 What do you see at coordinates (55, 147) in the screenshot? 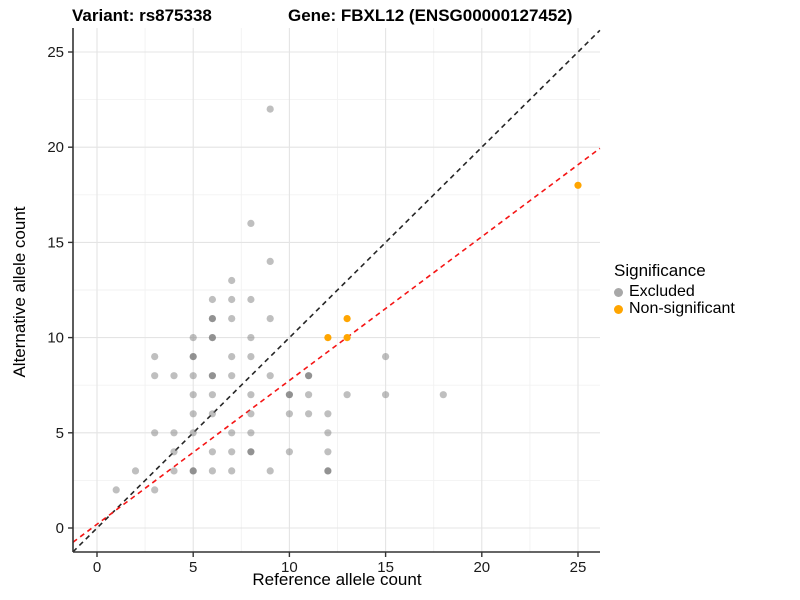
I see `y-tick-label: 20` at bounding box center [55, 147].